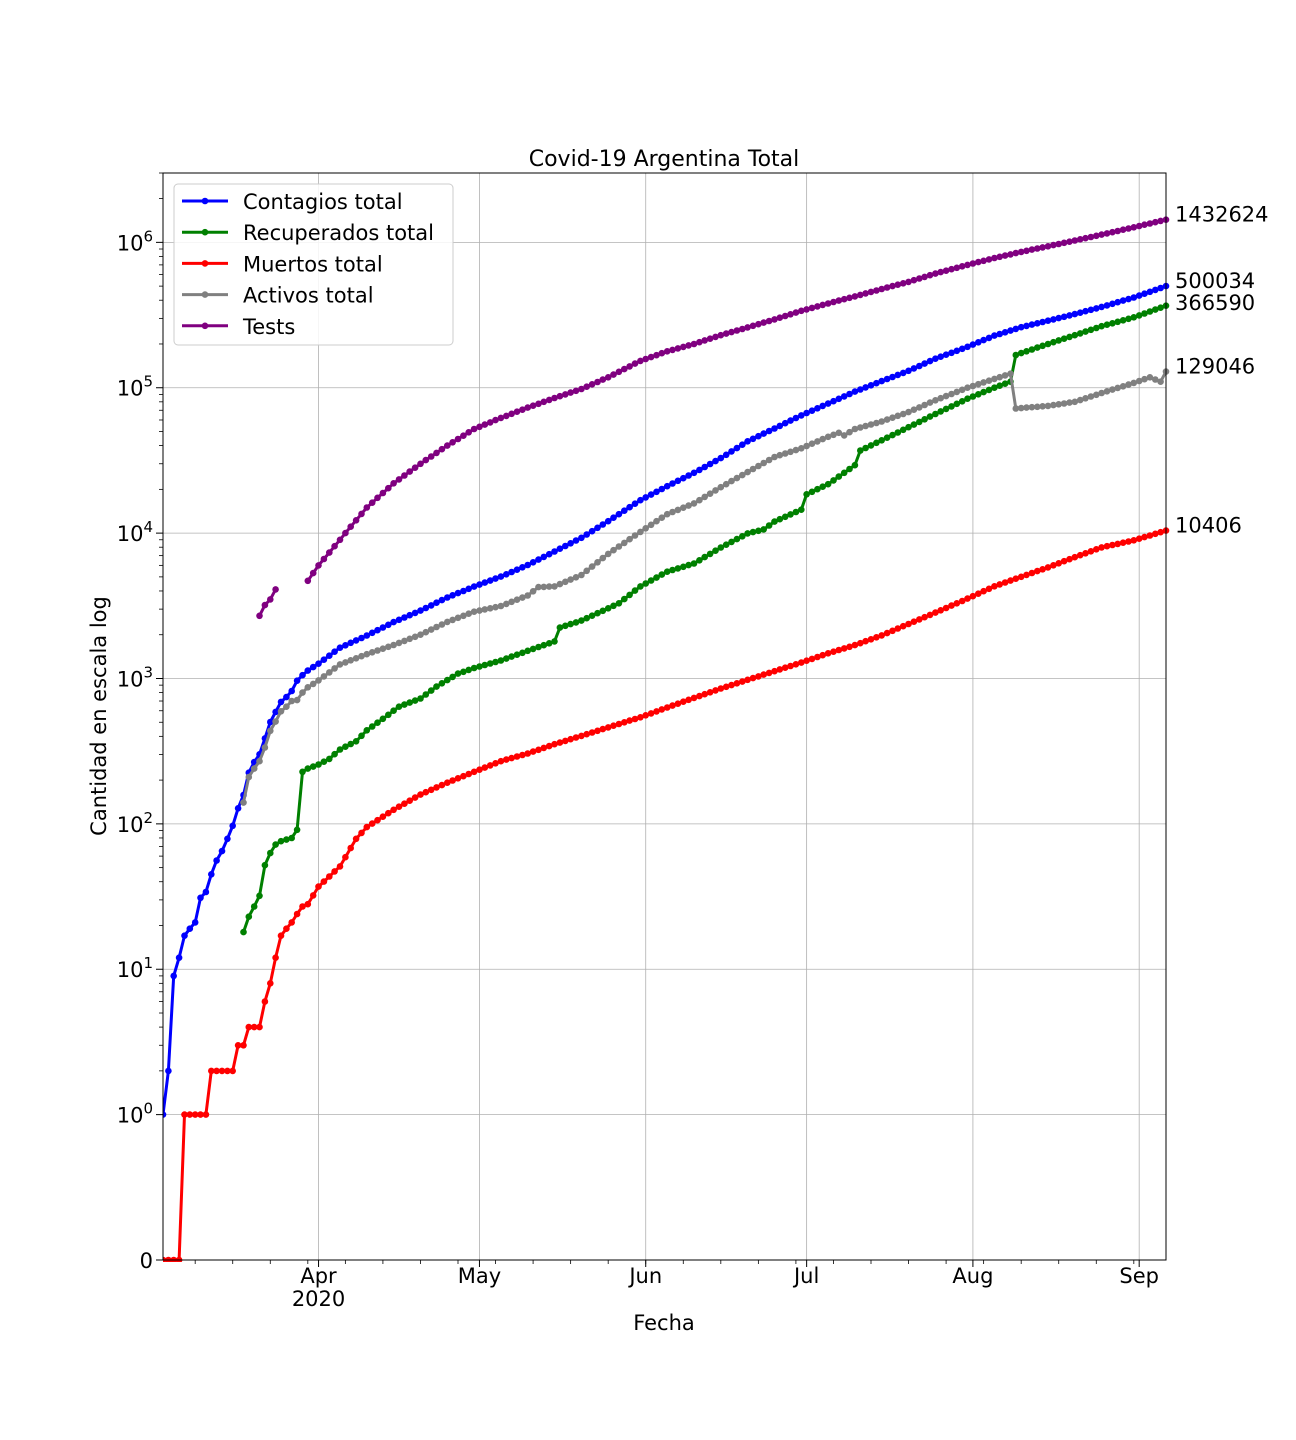 Image resolution: width=1296 pixels, height=1440 pixels. What do you see at coordinates (148, 382) in the screenshot?
I see `y-tick-exponent: 5` at bounding box center [148, 382].